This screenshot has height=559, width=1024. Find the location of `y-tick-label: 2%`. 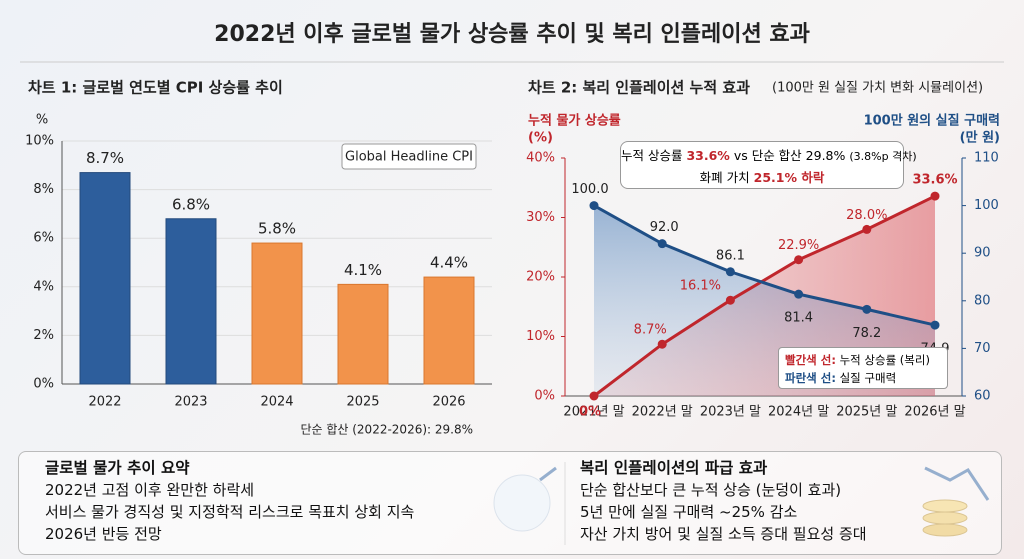

y-tick-label: 2% is located at coordinates (43, 335).